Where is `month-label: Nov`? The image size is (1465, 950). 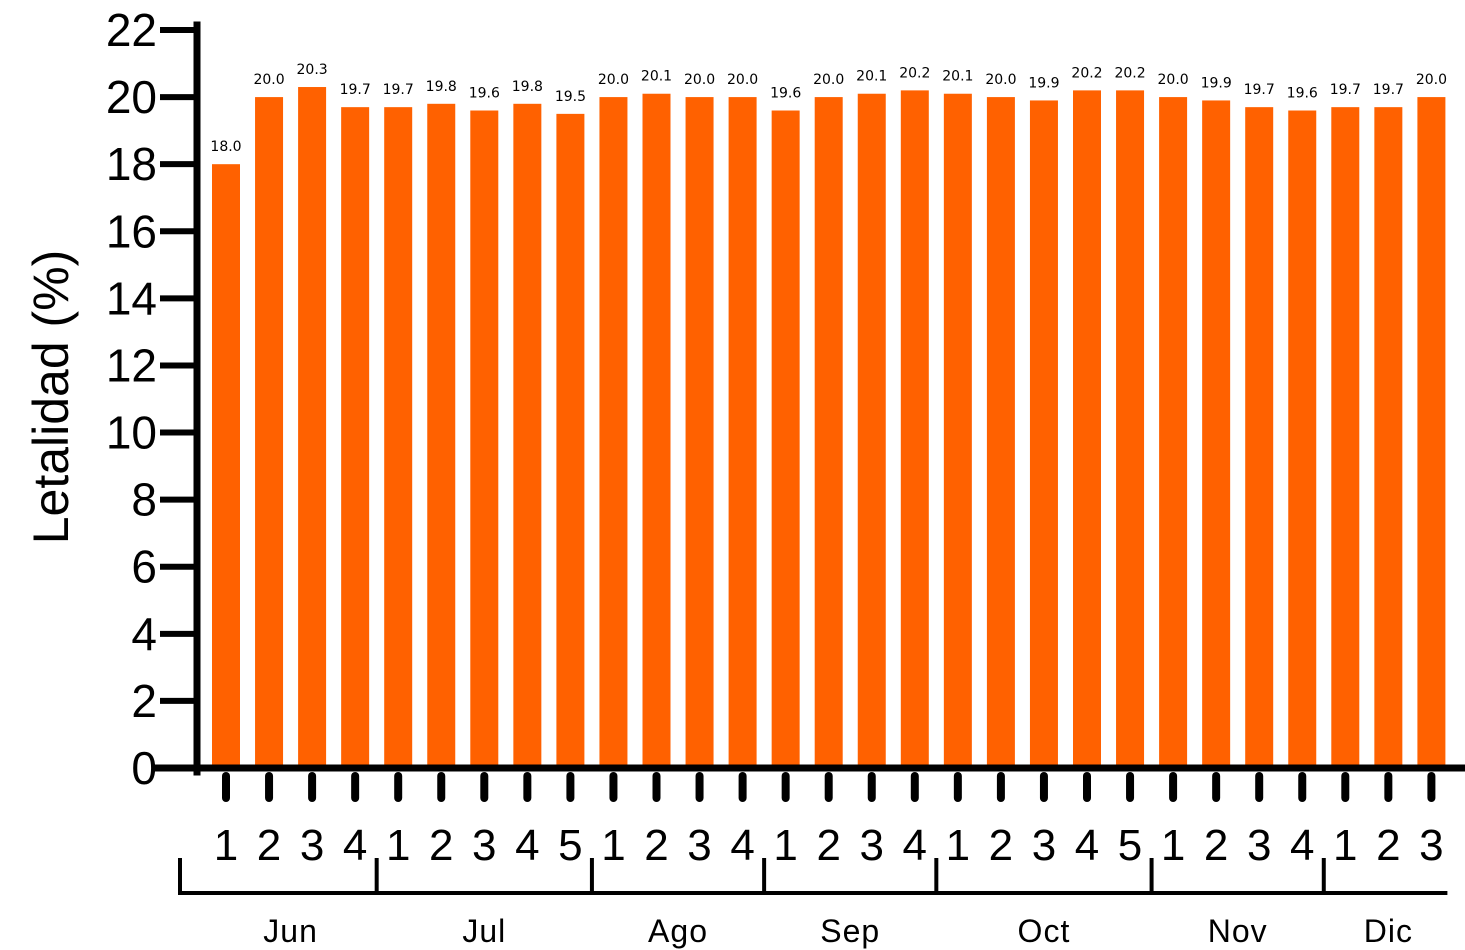 month-label: Nov is located at coordinates (1238, 931).